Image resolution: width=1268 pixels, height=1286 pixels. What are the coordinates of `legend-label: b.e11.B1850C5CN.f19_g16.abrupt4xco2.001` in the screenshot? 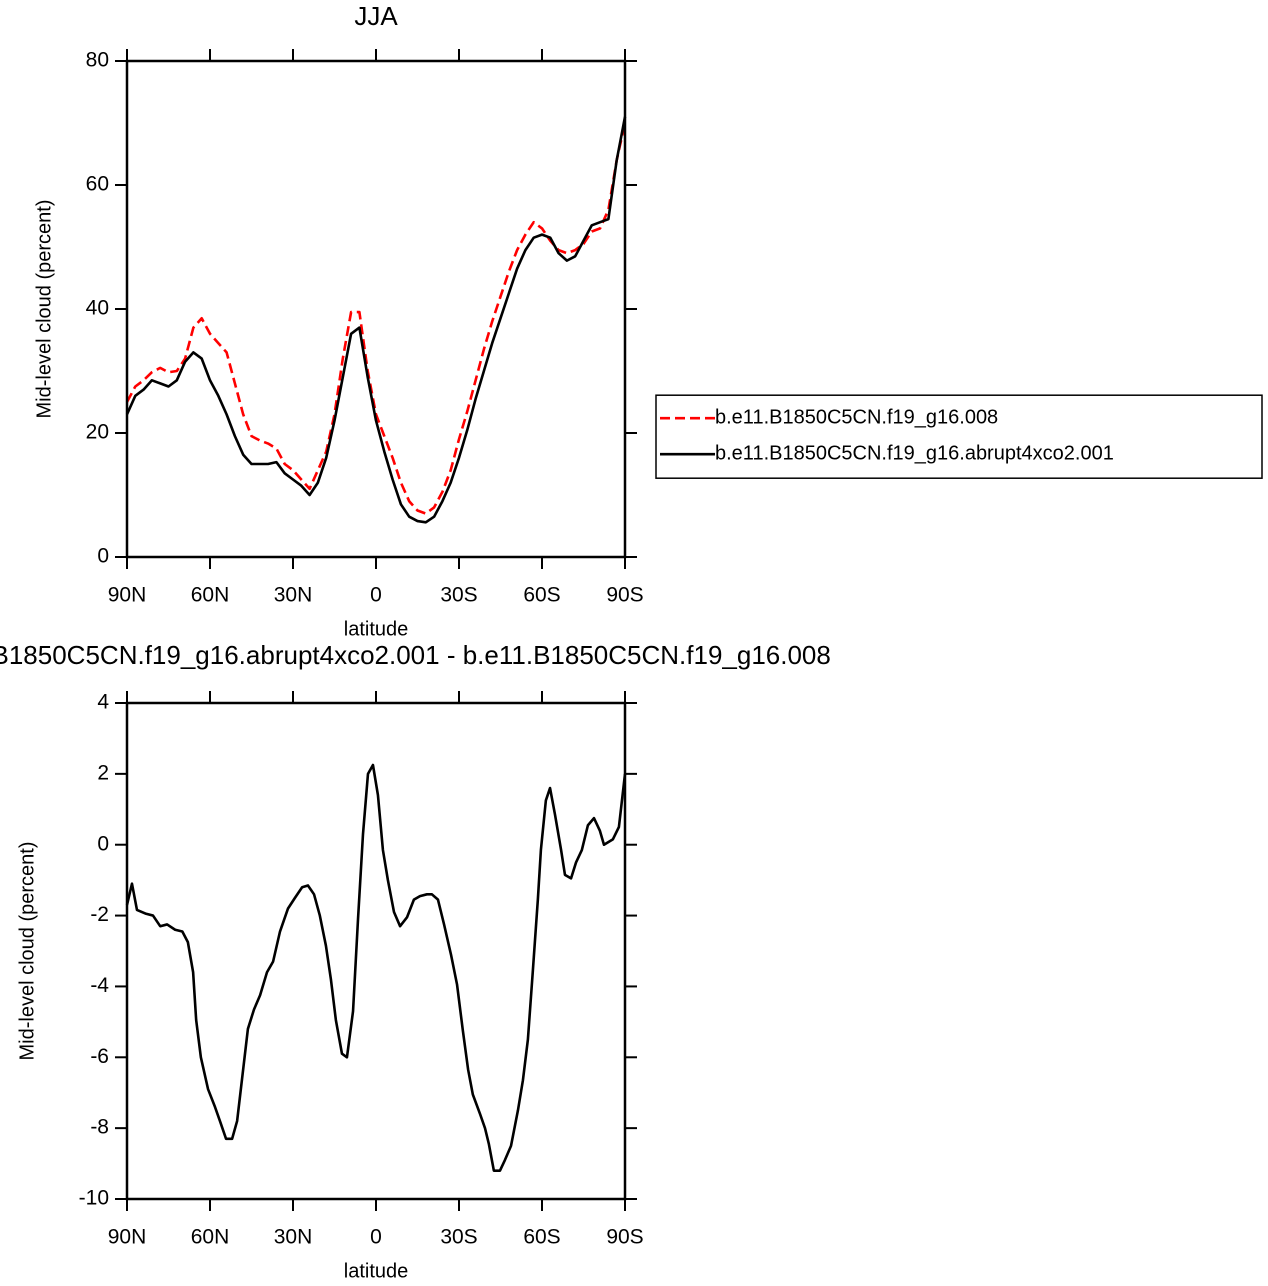 It's located at (914, 453).